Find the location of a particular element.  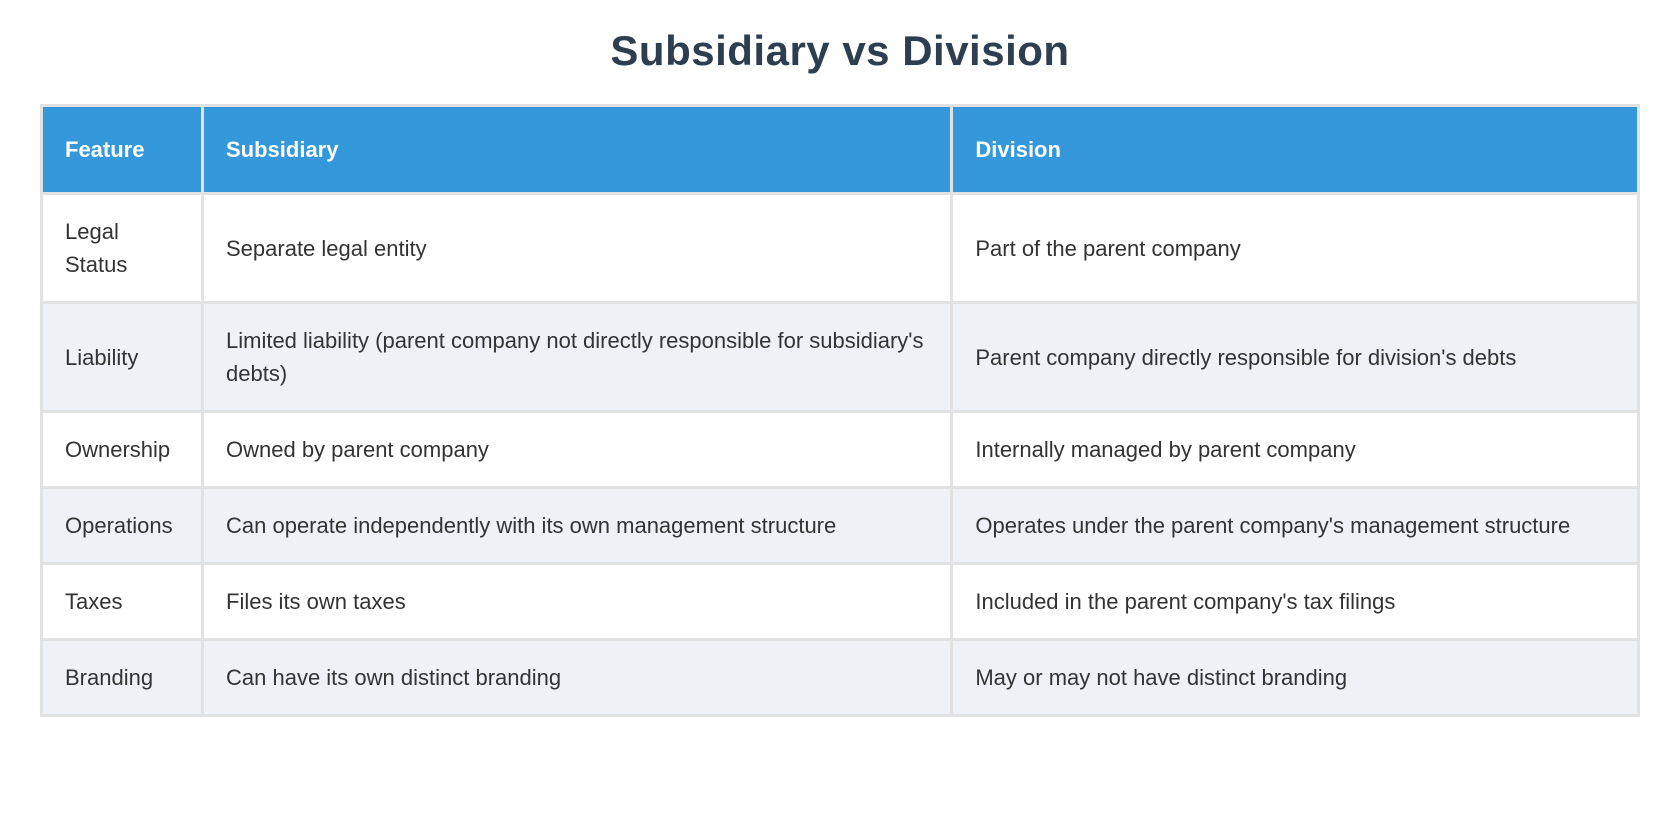

subsidiary-cell: Separate legal entity is located at coordinates (577, 248).